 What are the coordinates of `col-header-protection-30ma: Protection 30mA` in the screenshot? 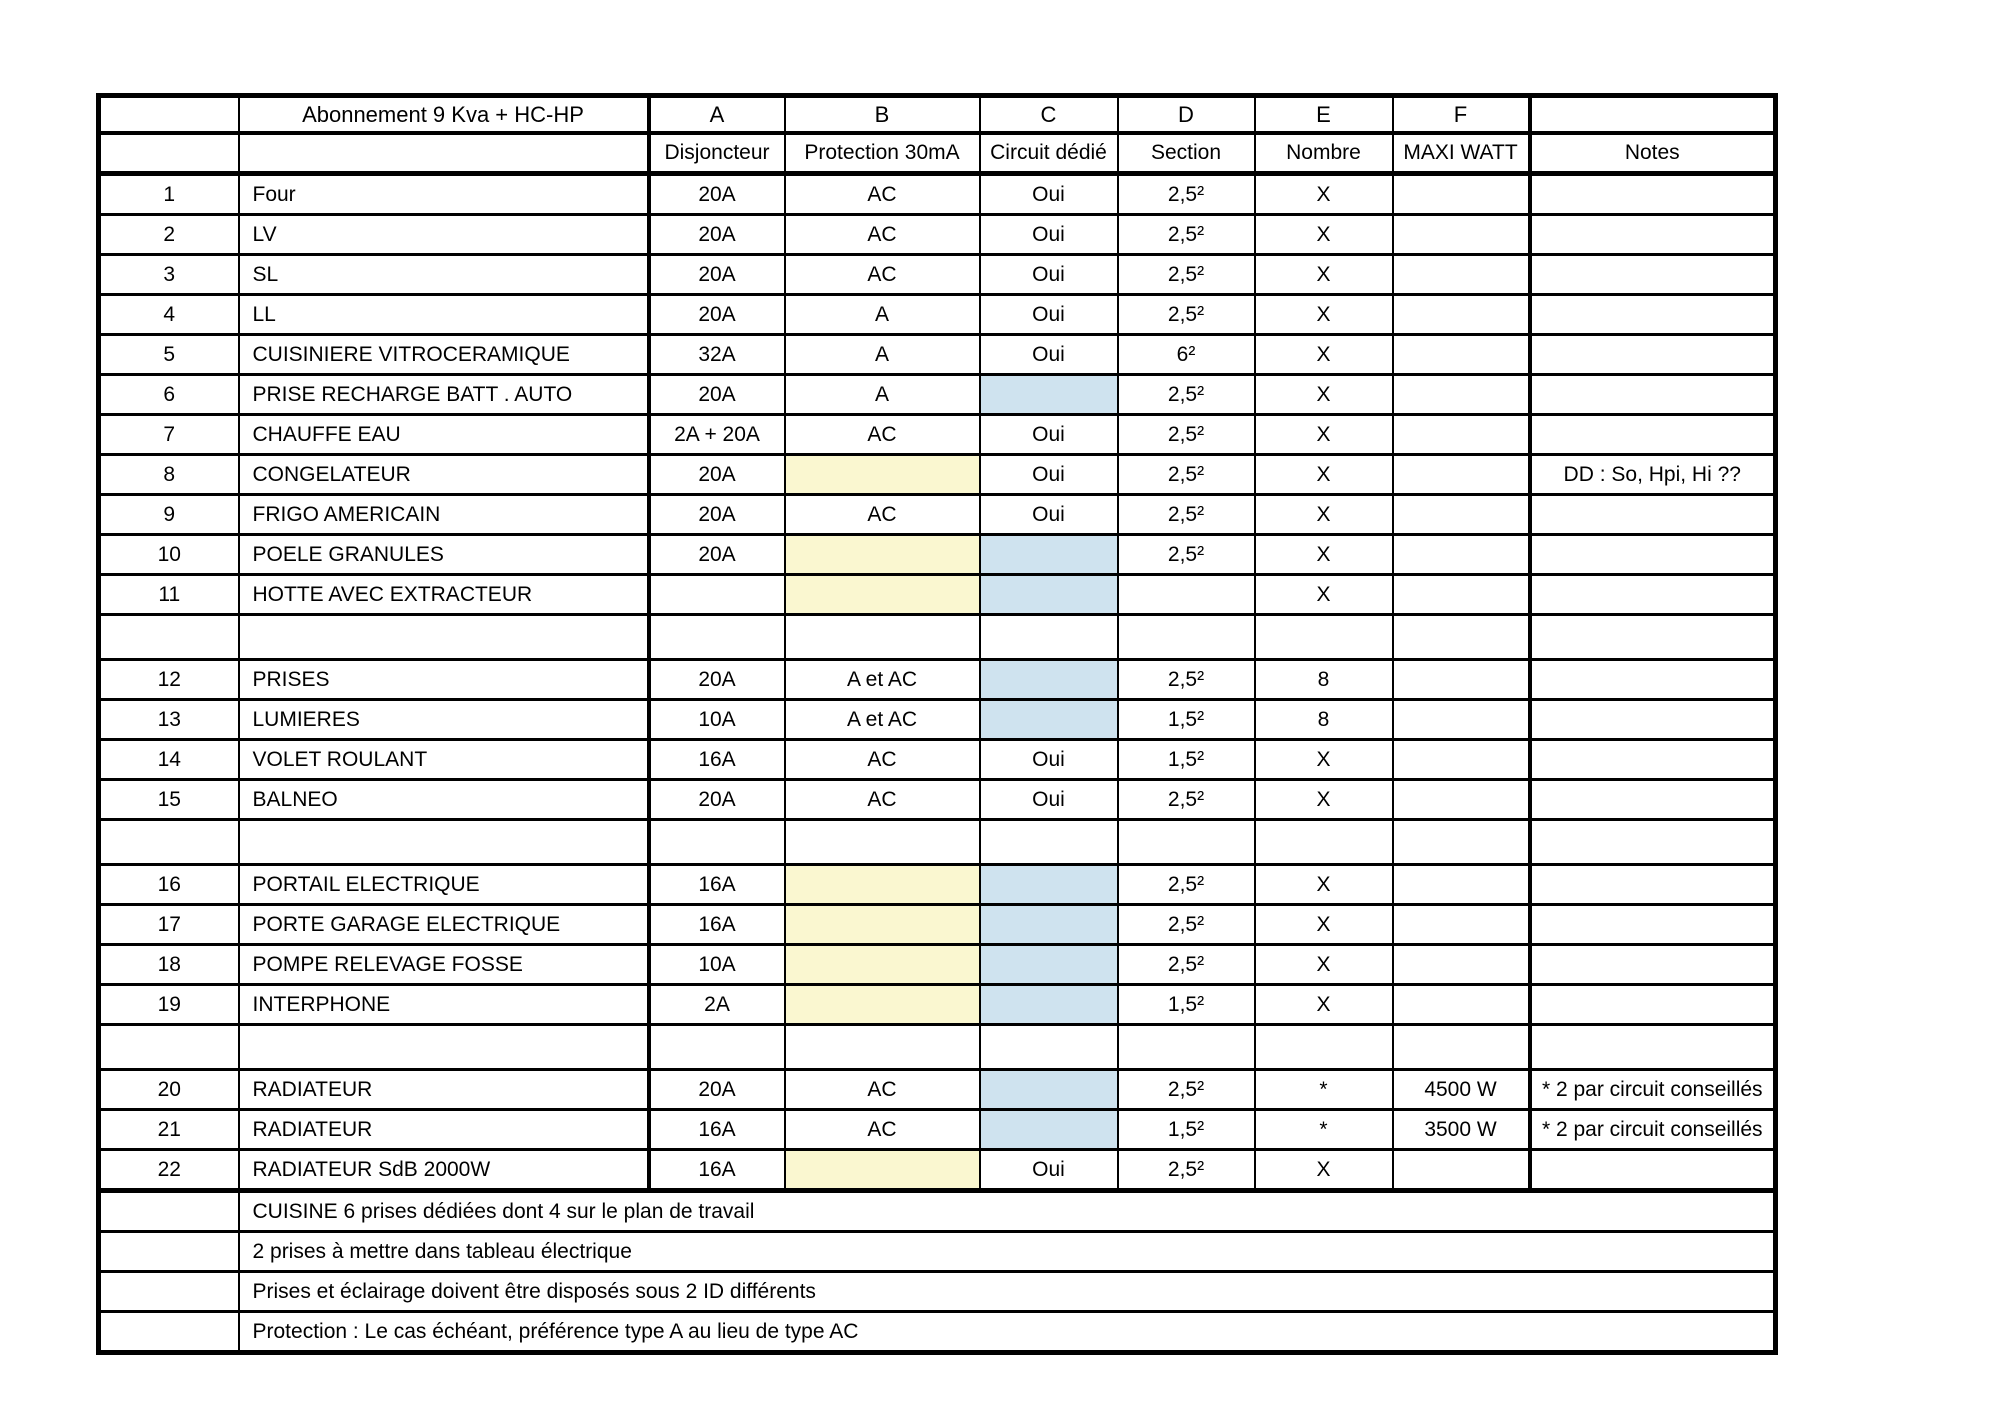 It's located at (882, 153).